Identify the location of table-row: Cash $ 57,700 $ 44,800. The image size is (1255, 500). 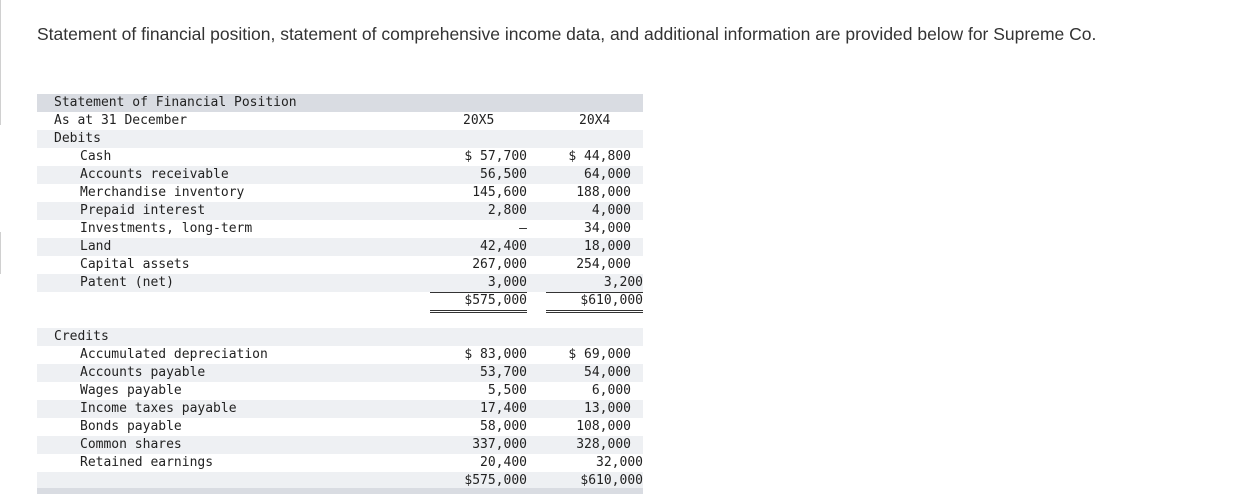
(355, 156).